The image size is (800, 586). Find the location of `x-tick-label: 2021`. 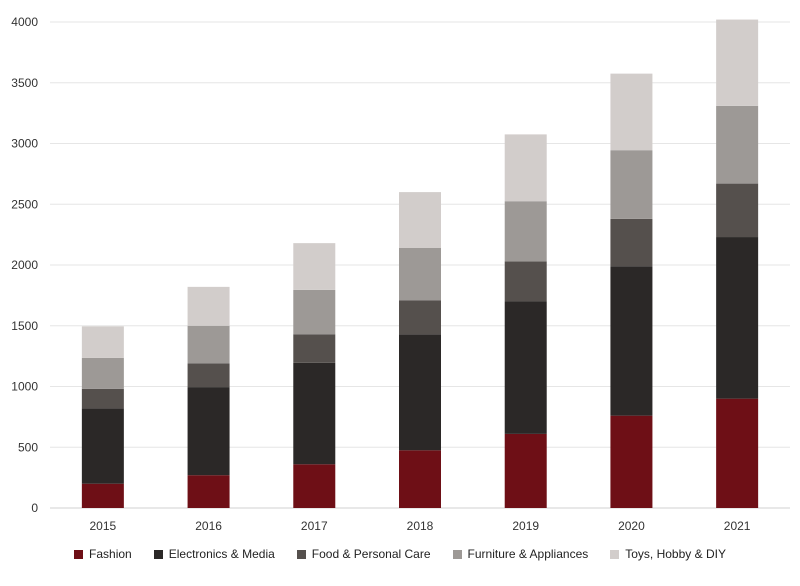

x-tick-label: 2021 is located at coordinates (737, 526).